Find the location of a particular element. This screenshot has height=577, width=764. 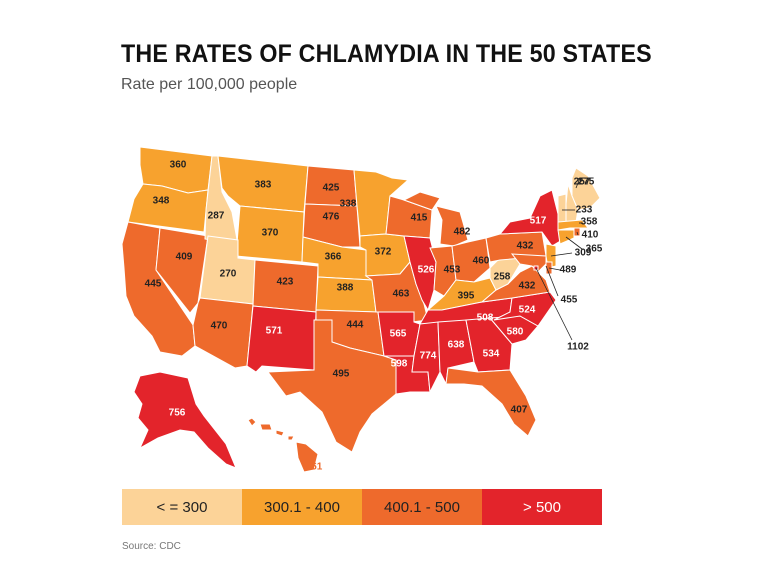

state-value-vermont: 233 is located at coordinates (584, 210).